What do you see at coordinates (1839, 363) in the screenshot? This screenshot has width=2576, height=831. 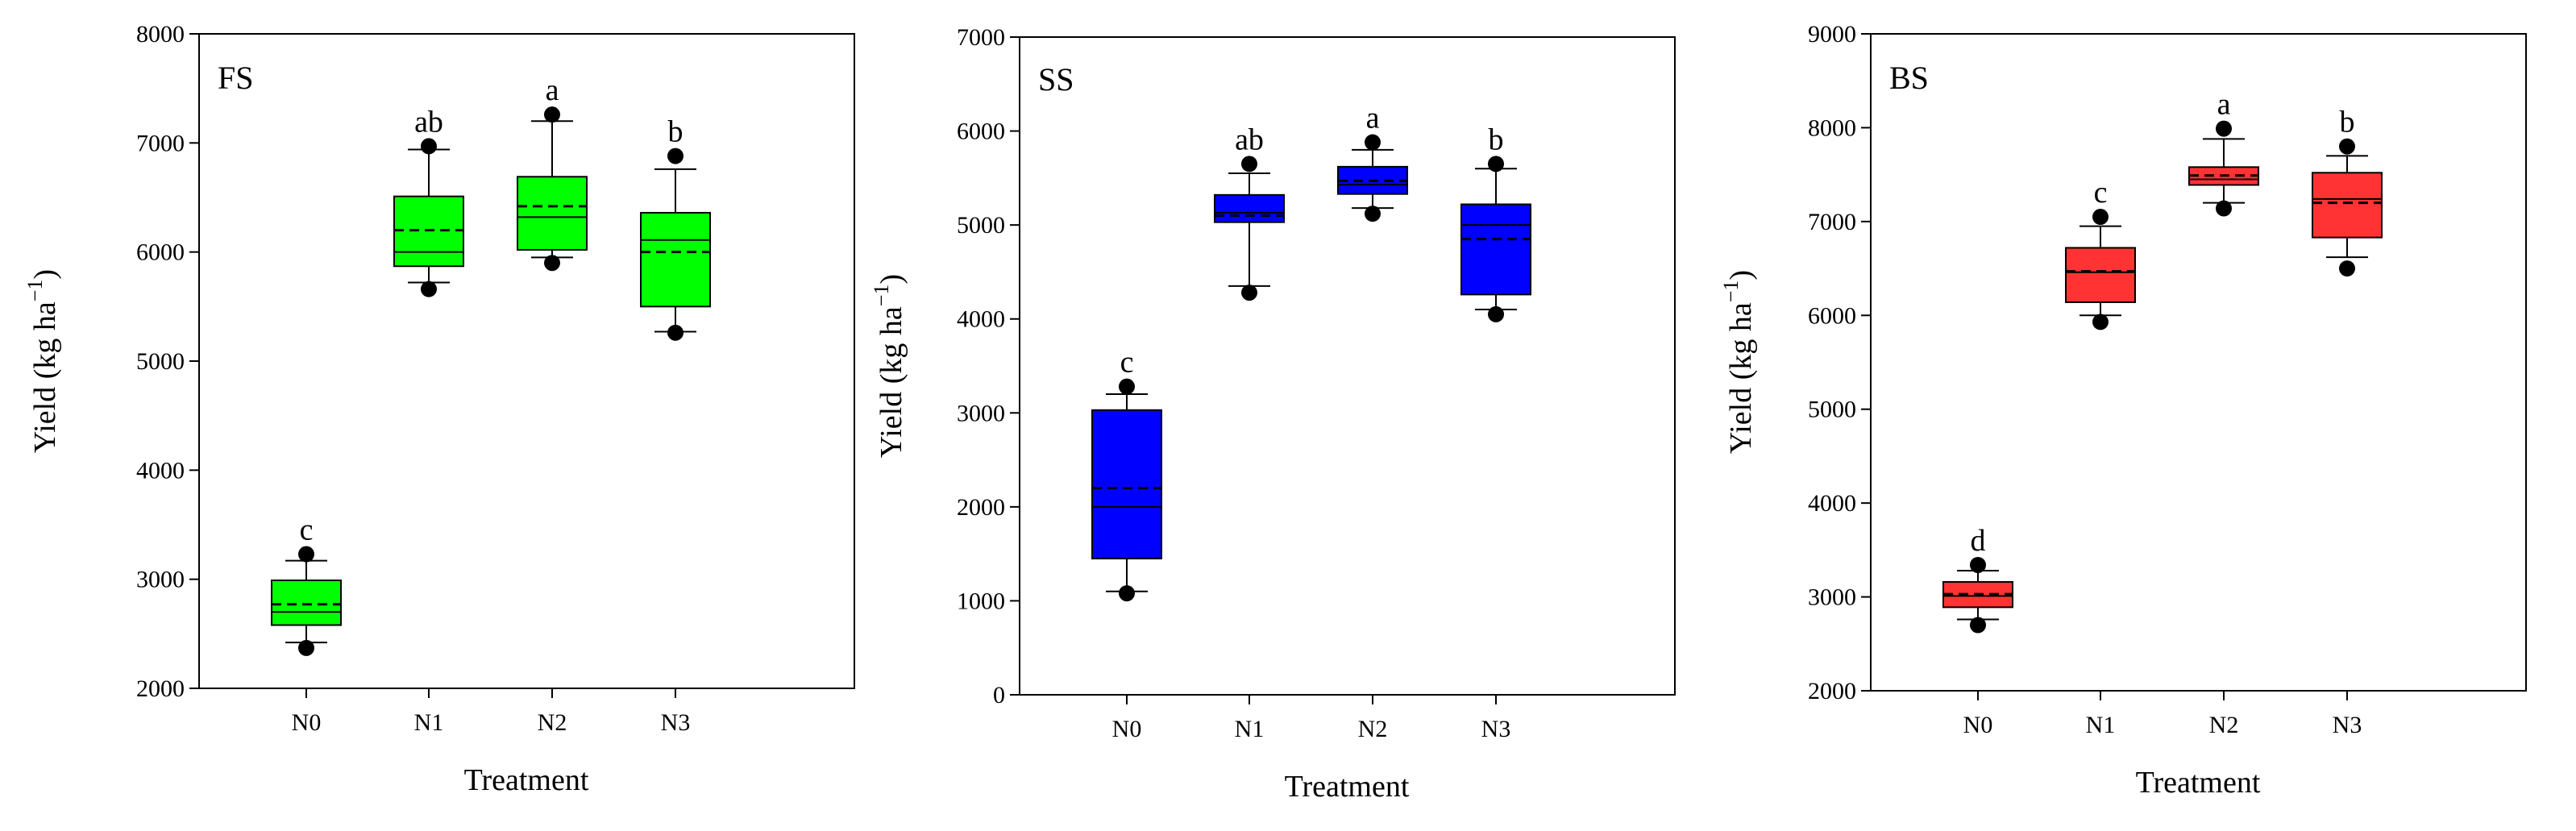 I see `y-axis: 2000 3000 4000 5000 6000 7000 8000 9000` at bounding box center [1839, 363].